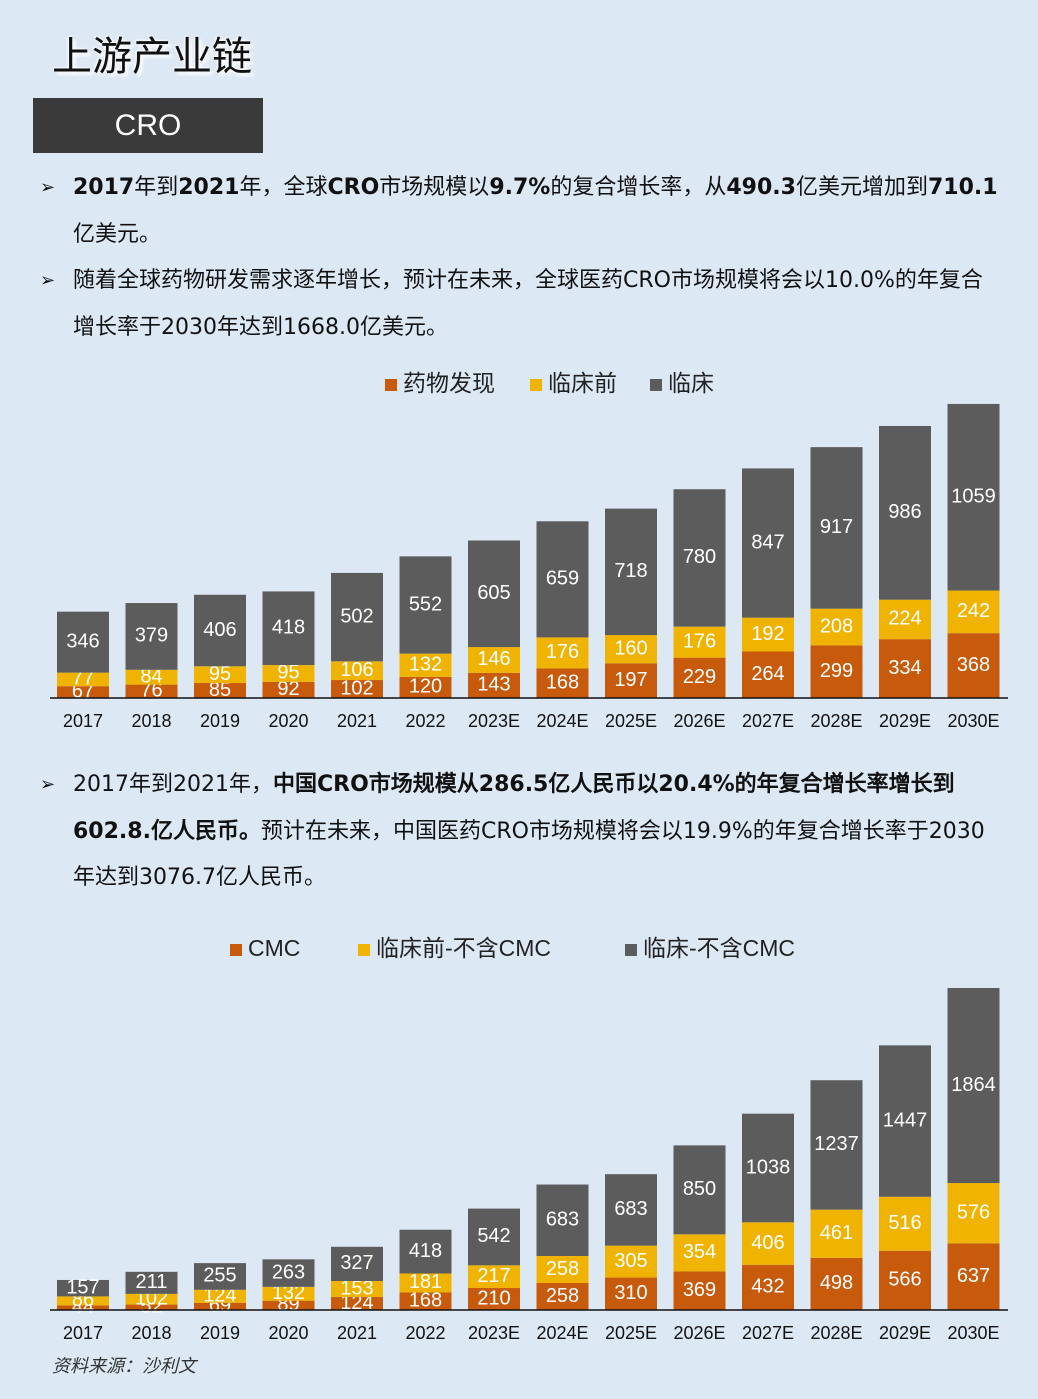 This screenshot has width=1038, height=1399. I want to click on data-label: 346, so click(82, 641).